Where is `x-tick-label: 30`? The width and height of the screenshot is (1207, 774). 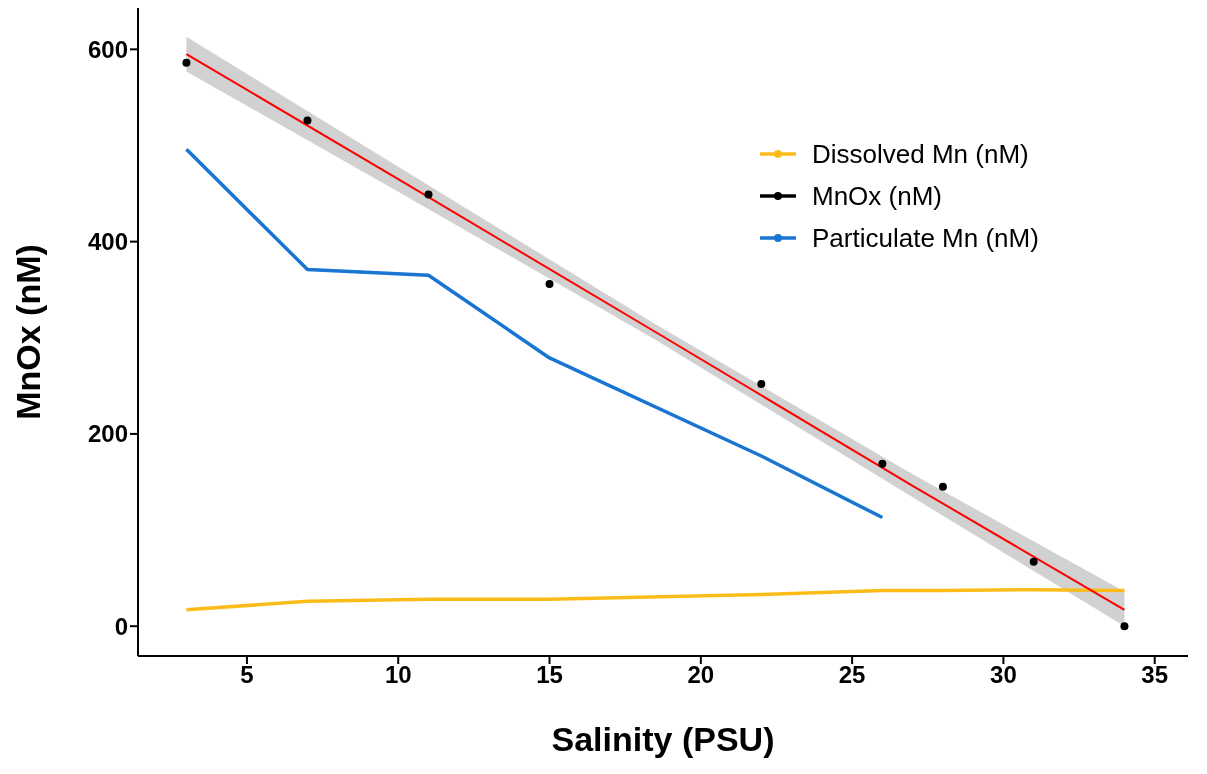
x-tick-label: 30 is located at coordinates (1003, 675).